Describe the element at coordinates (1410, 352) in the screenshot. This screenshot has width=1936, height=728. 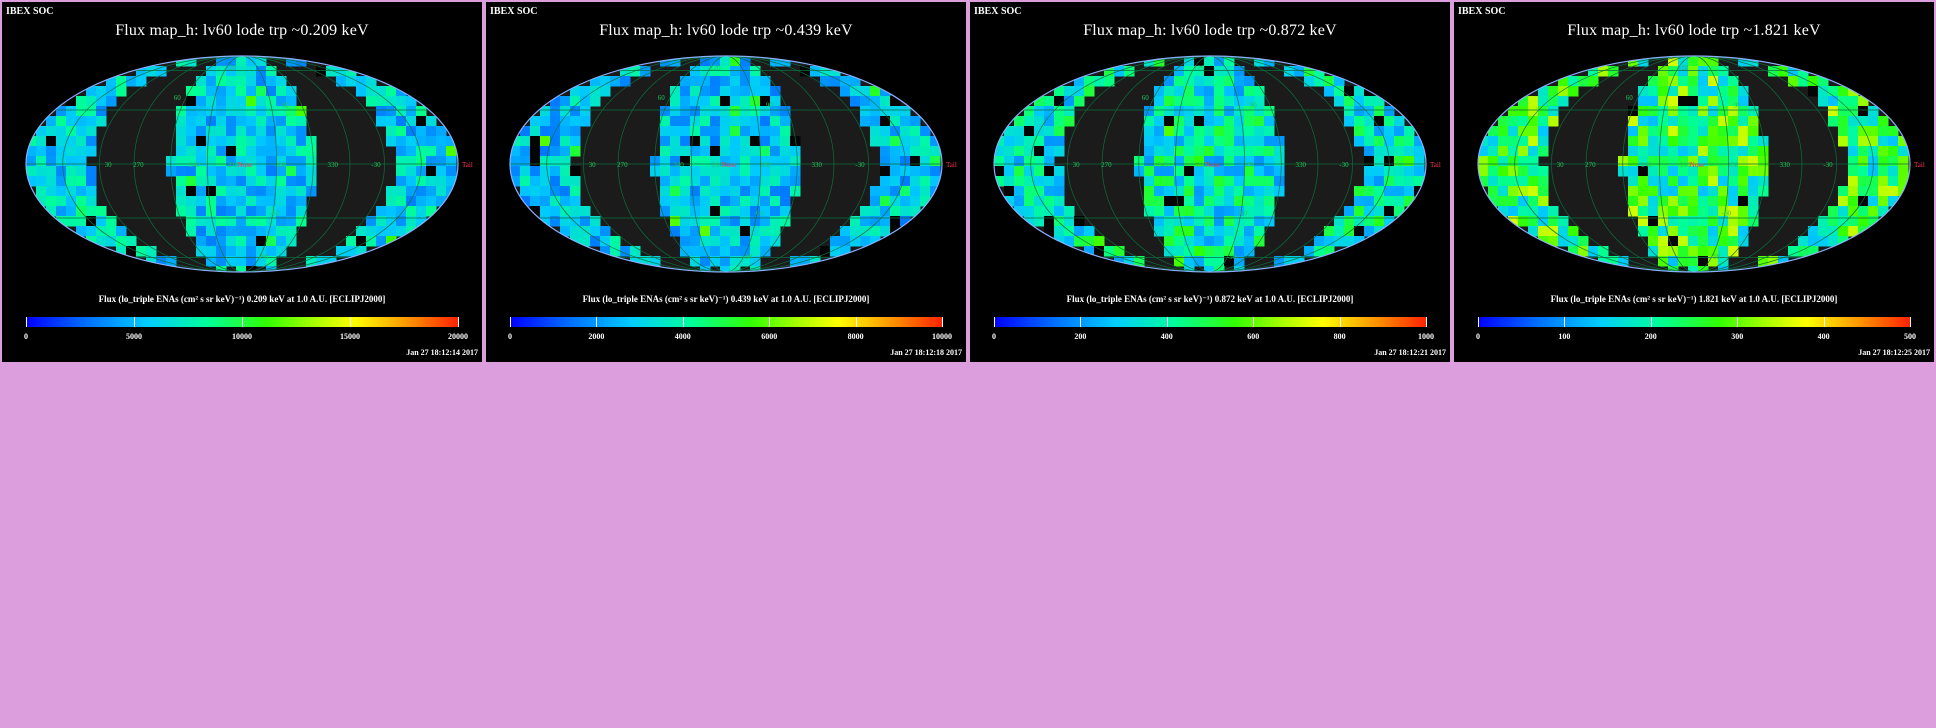
I see `timestamp: Jan 27 18:12:21 2017` at that location.